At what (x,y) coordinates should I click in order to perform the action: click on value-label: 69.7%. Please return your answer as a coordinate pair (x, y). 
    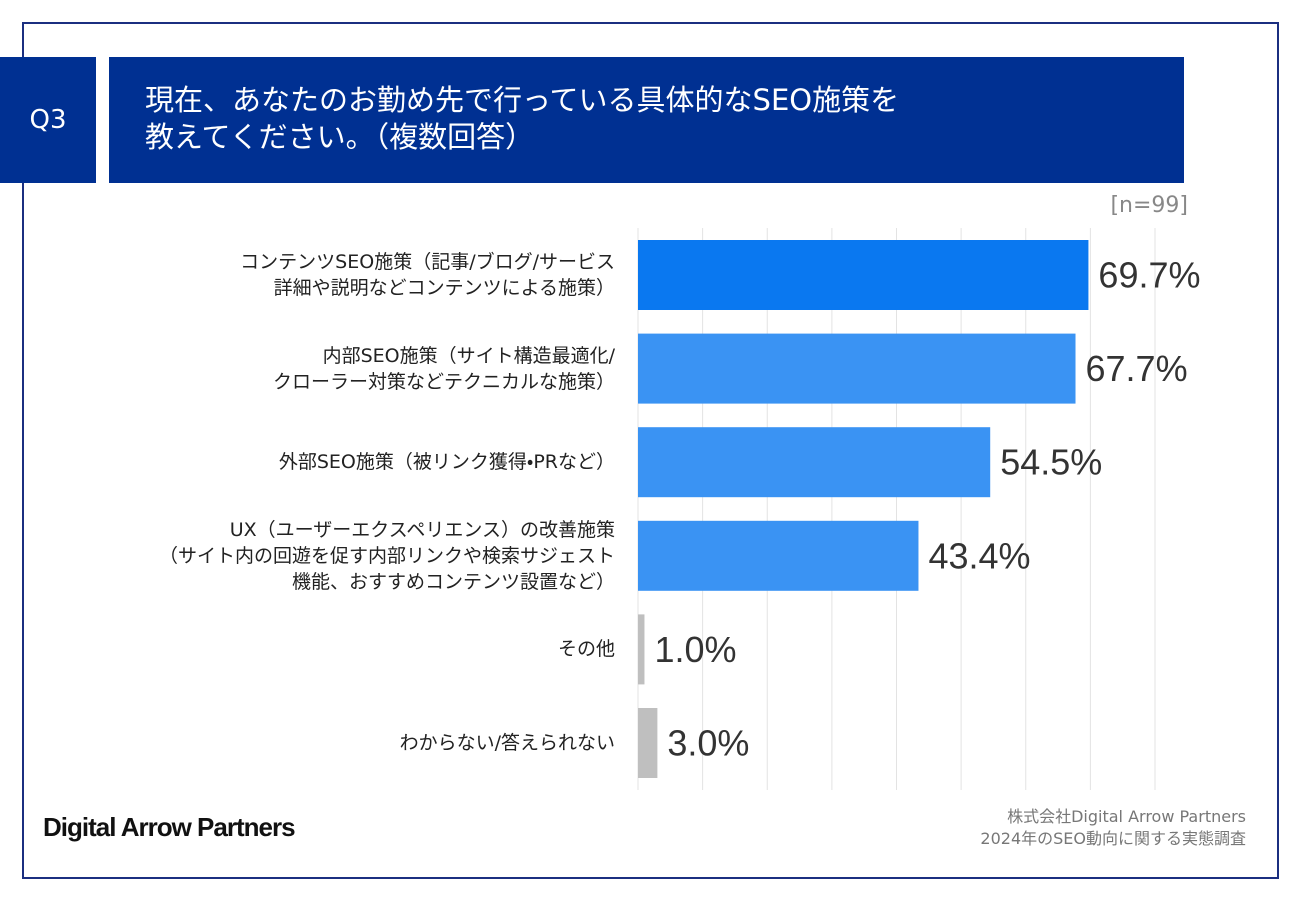
    Looking at the image, I should click on (1149, 275).